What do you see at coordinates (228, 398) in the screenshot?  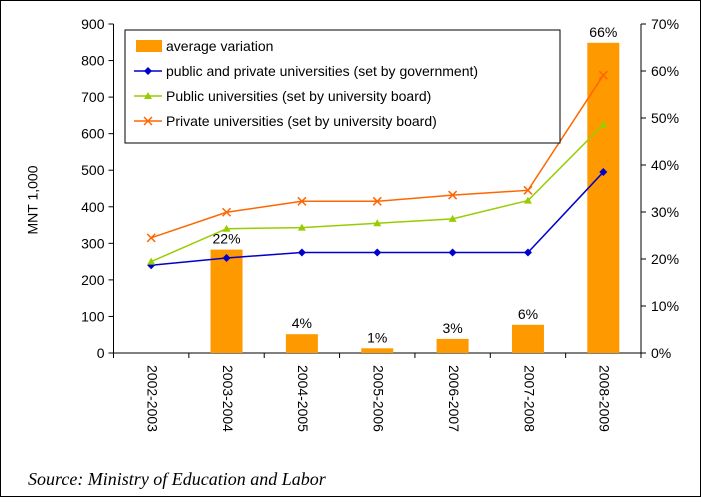 I see `x-tick-label: 2003-2004` at bounding box center [228, 398].